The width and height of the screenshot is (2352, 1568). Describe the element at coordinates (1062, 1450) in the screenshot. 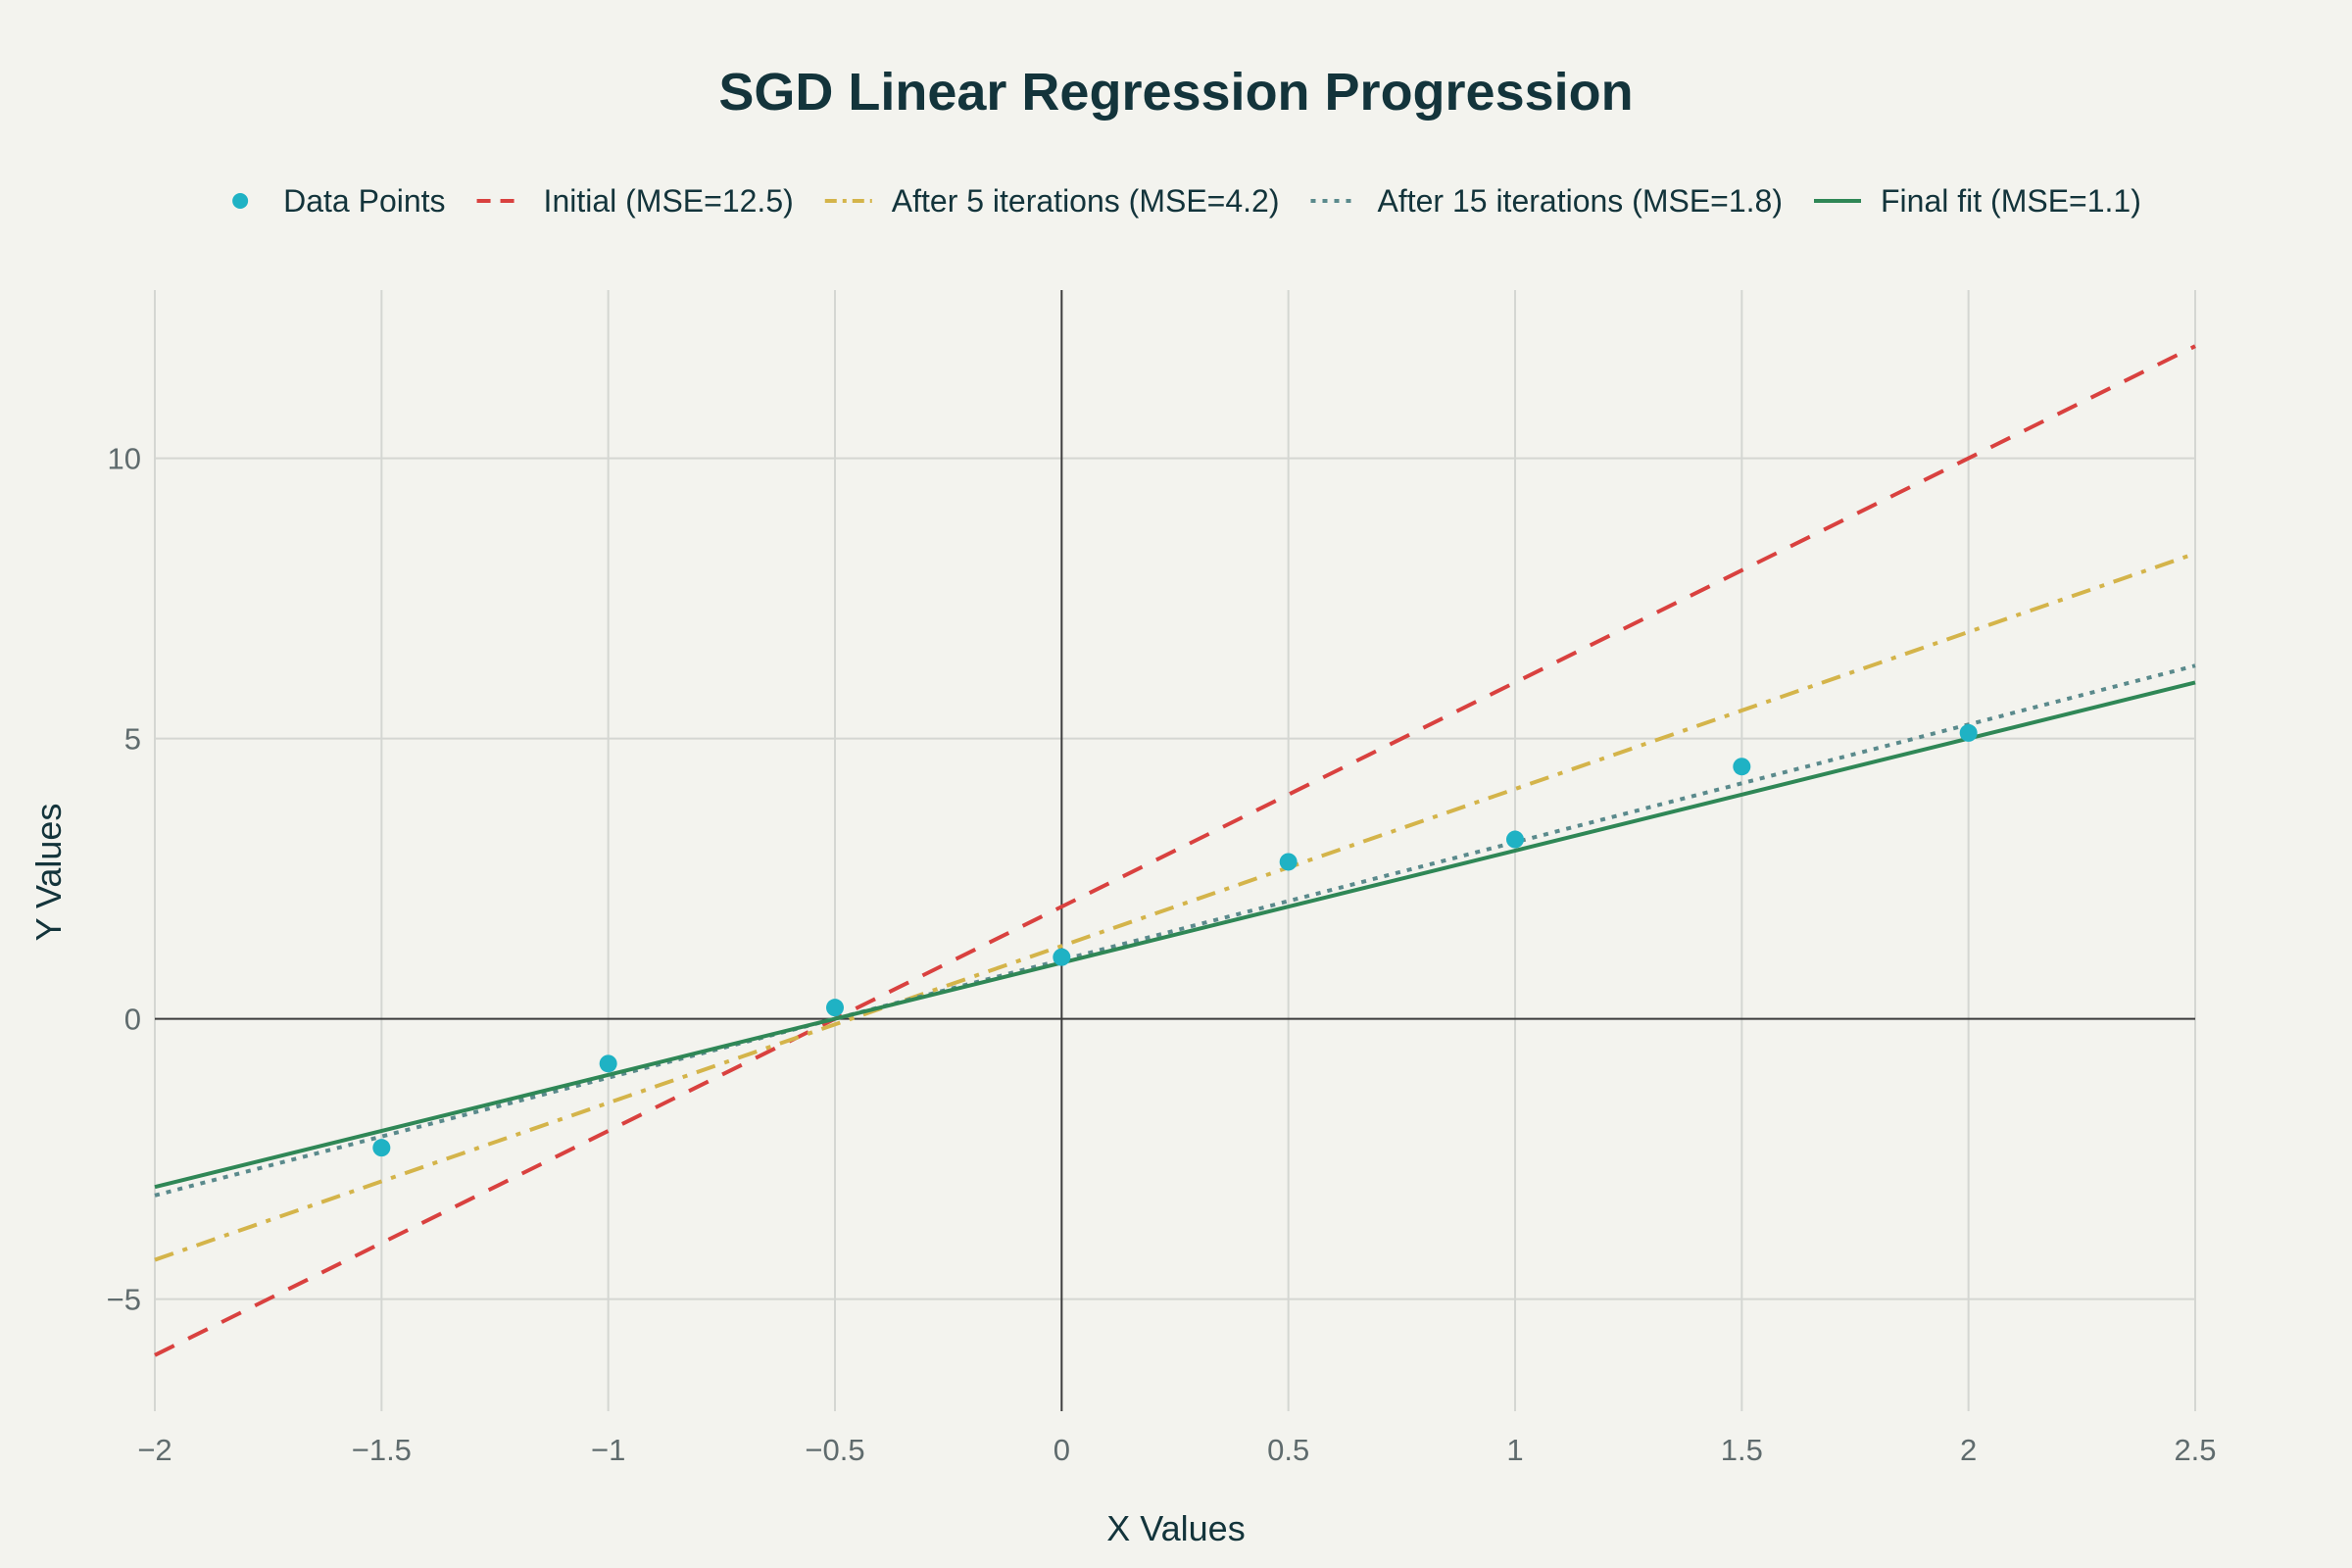

I see `x-tick-label: 0` at that location.